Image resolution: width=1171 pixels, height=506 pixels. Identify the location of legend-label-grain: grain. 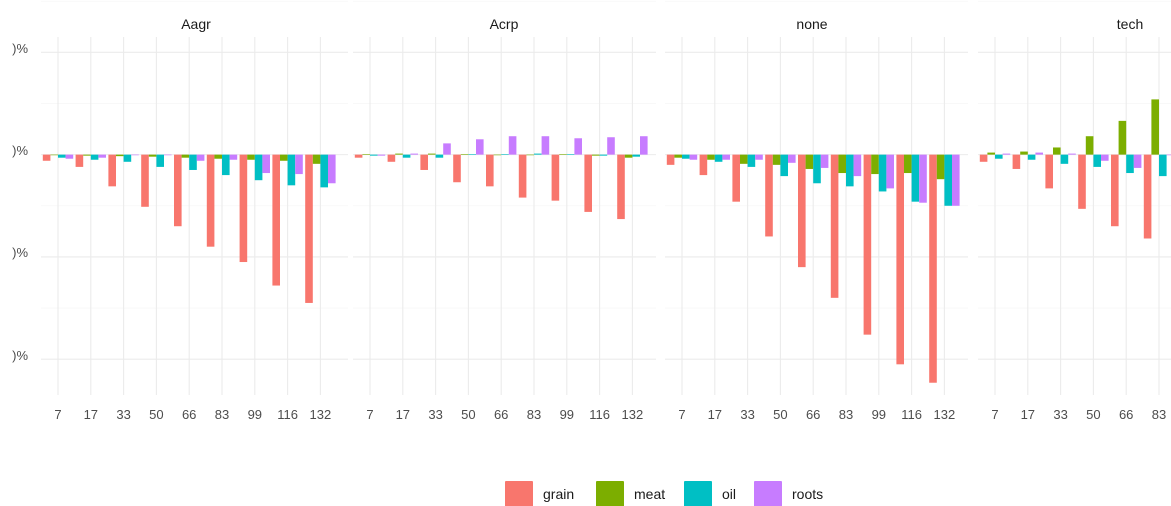
(558, 494).